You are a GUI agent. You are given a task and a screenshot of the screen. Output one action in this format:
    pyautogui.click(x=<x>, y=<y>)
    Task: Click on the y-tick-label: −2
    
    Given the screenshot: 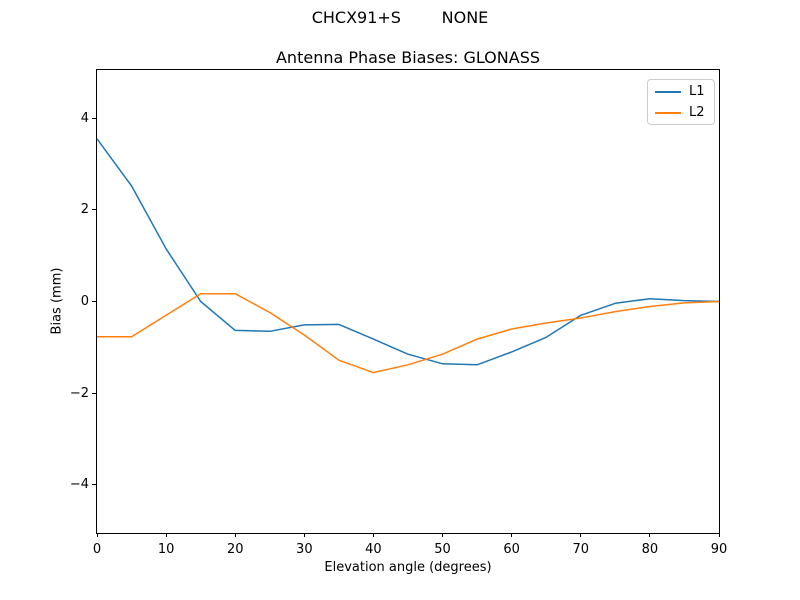 What is the action you would take?
    pyautogui.click(x=79, y=393)
    